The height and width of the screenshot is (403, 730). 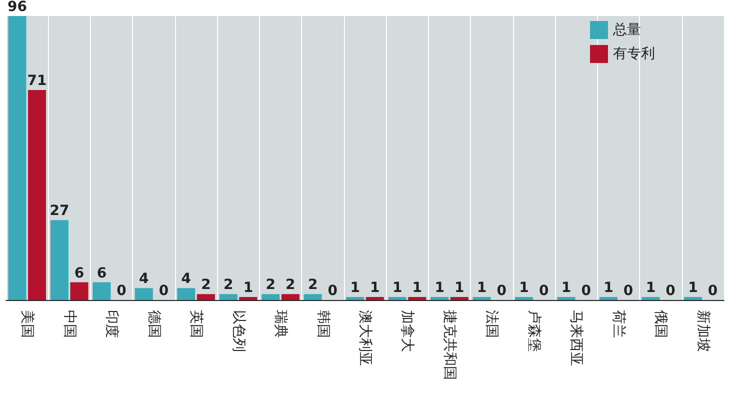 What do you see at coordinates (60, 211) in the screenshot?
I see `data-label: 27` at bounding box center [60, 211].